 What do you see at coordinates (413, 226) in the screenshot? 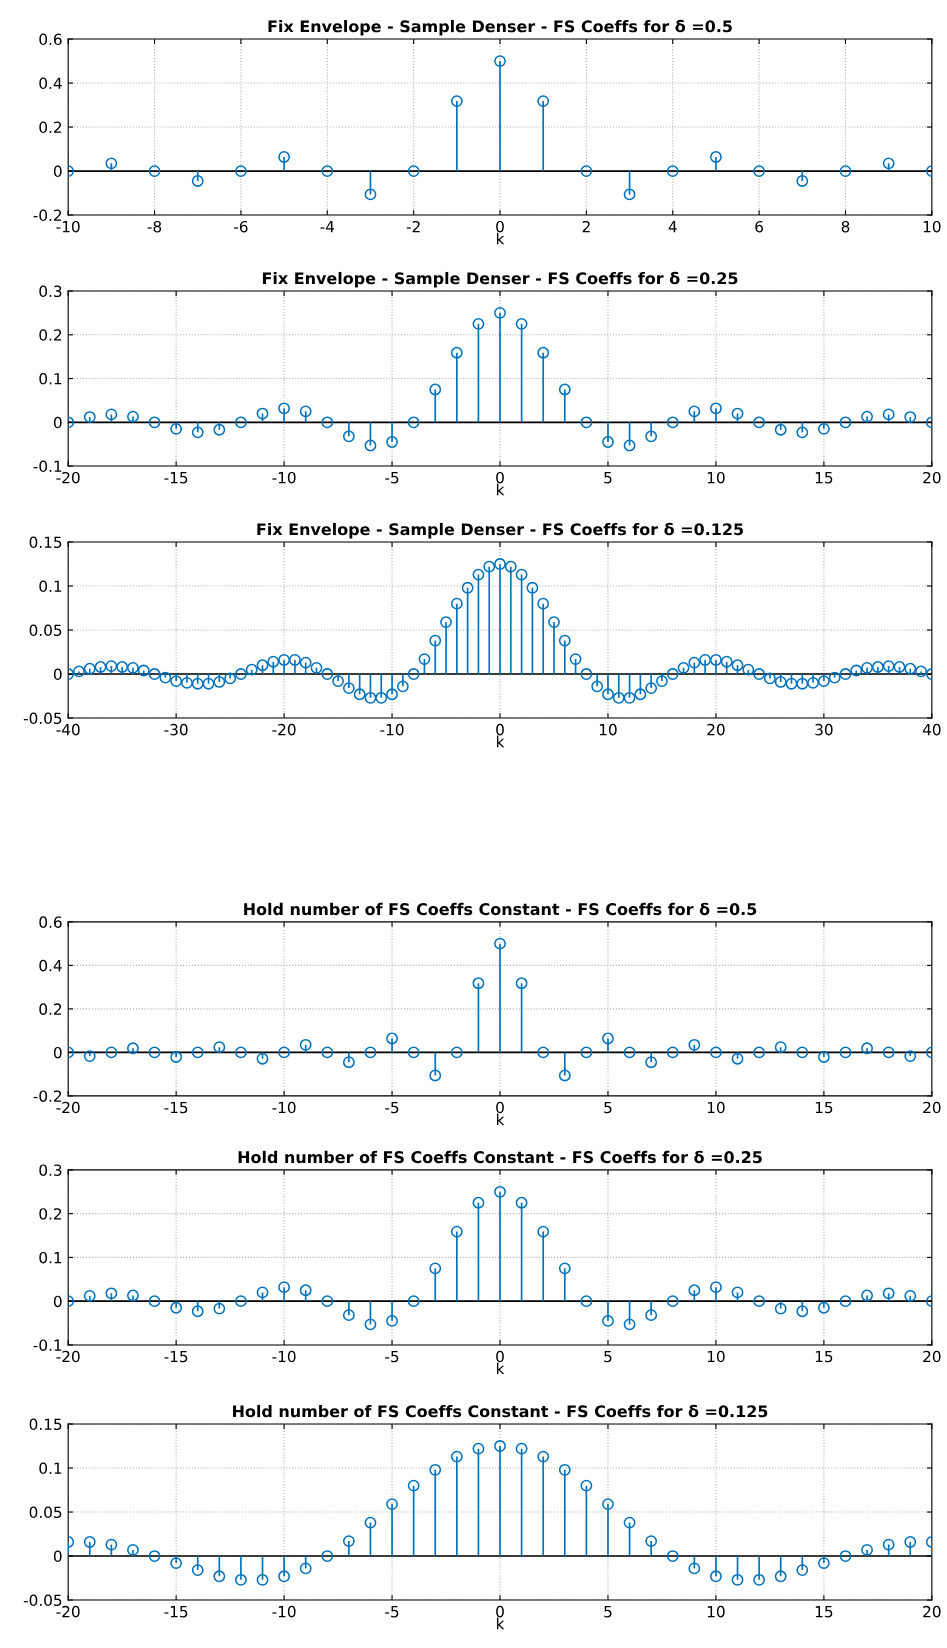
I see `x-tick-label: -2` at bounding box center [413, 226].